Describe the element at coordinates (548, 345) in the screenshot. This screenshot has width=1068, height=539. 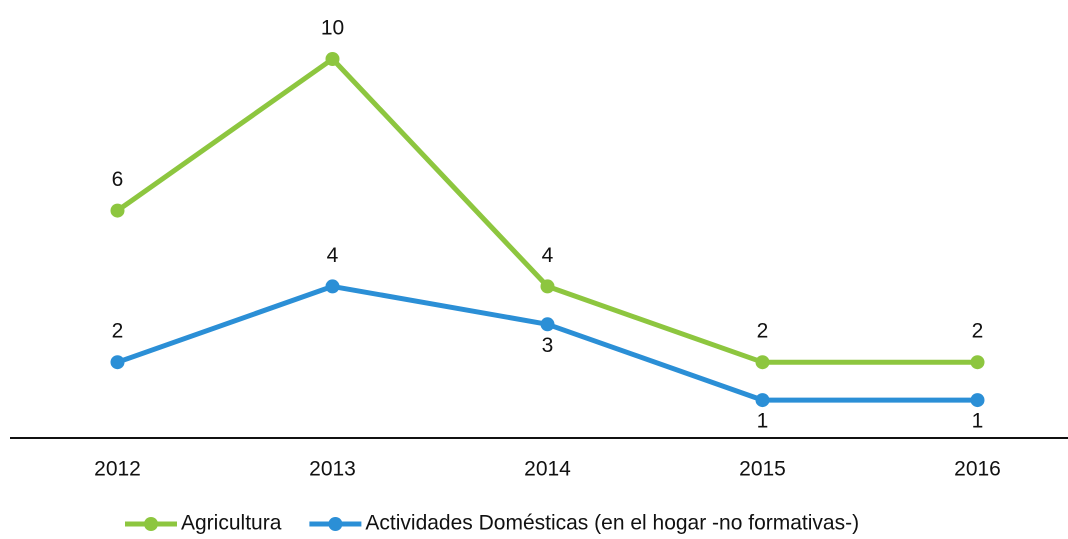
I see `data-label: 3` at that location.